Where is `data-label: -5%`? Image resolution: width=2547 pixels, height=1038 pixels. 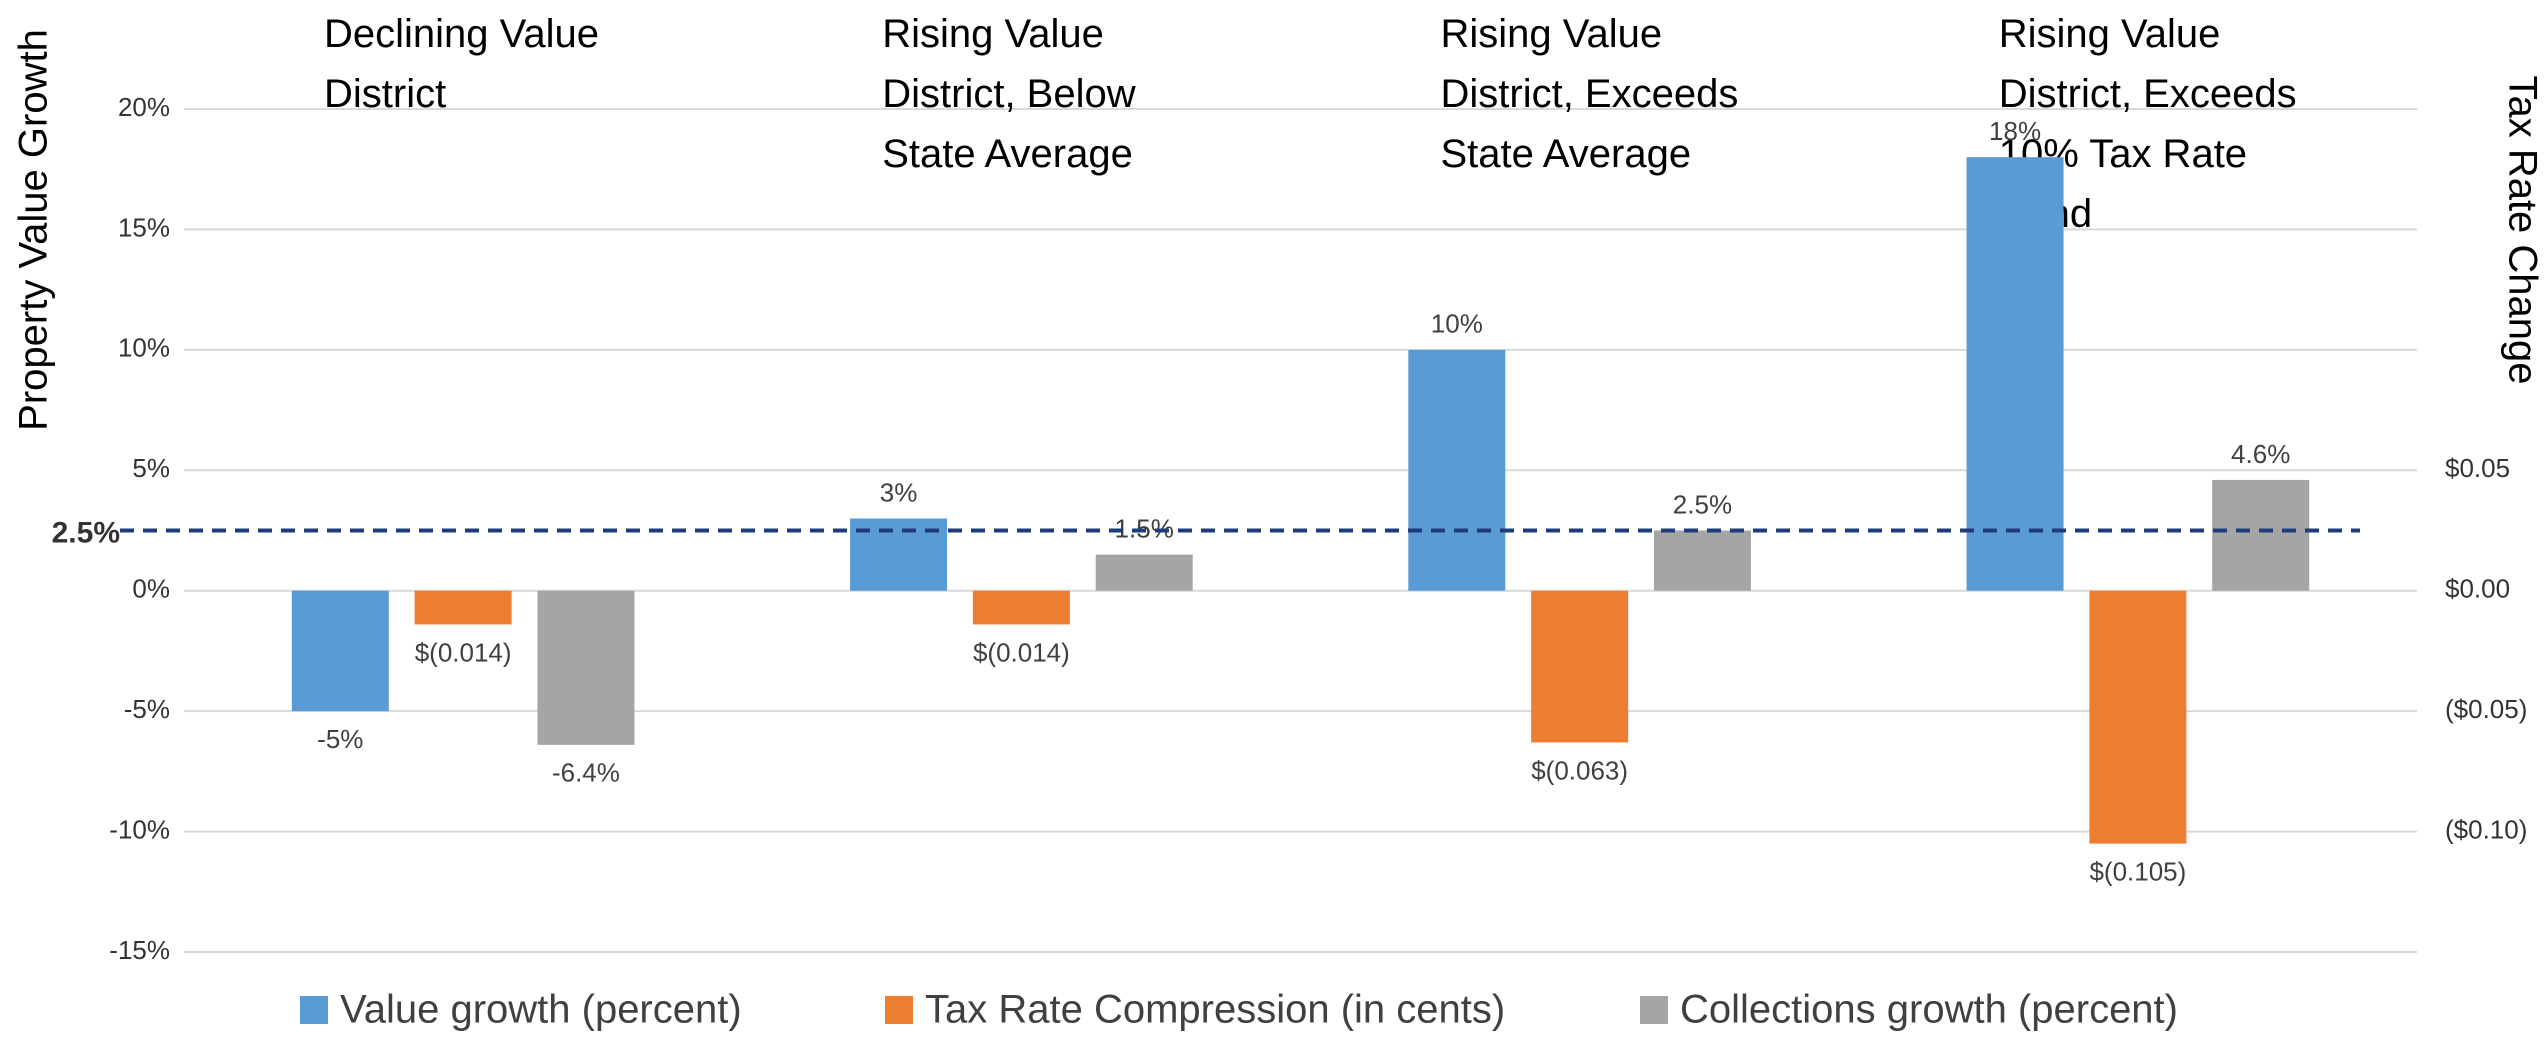
data-label: -5% is located at coordinates (340, 739).